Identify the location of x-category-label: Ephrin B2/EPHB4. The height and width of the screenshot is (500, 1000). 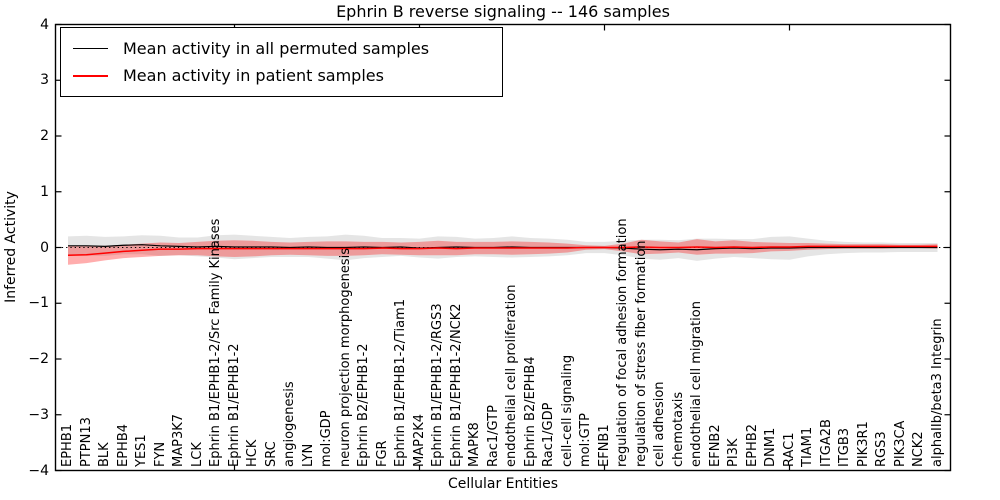
(530, 411).